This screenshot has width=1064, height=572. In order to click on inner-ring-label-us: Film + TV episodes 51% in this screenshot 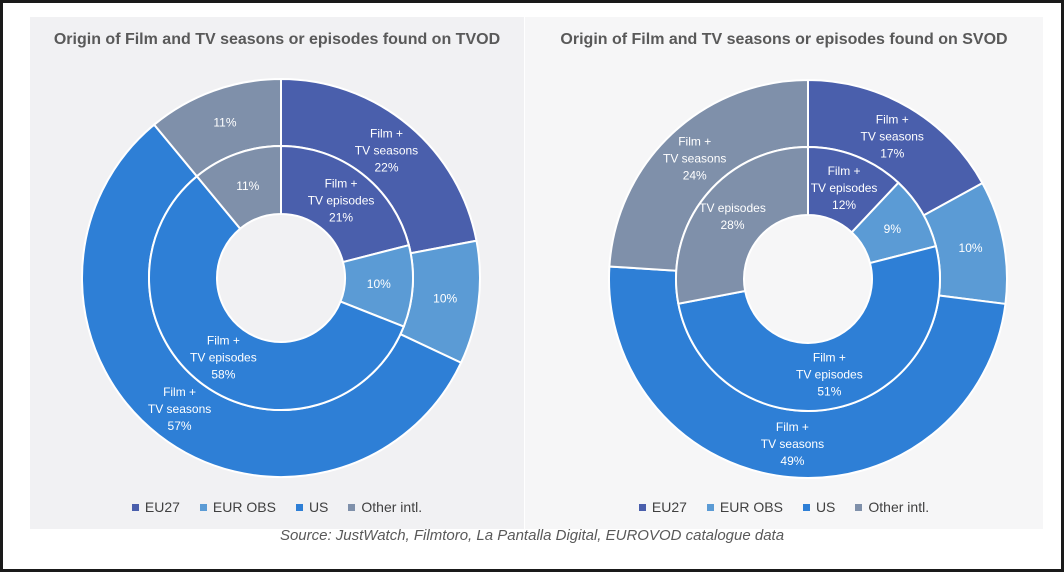, I will do `click(829, 375)`.